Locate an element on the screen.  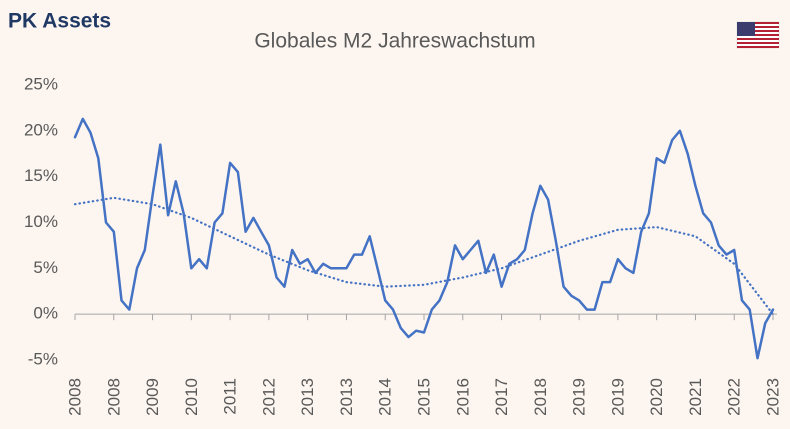
x-tick-label: 2020 is located at coordinates (656, 397).